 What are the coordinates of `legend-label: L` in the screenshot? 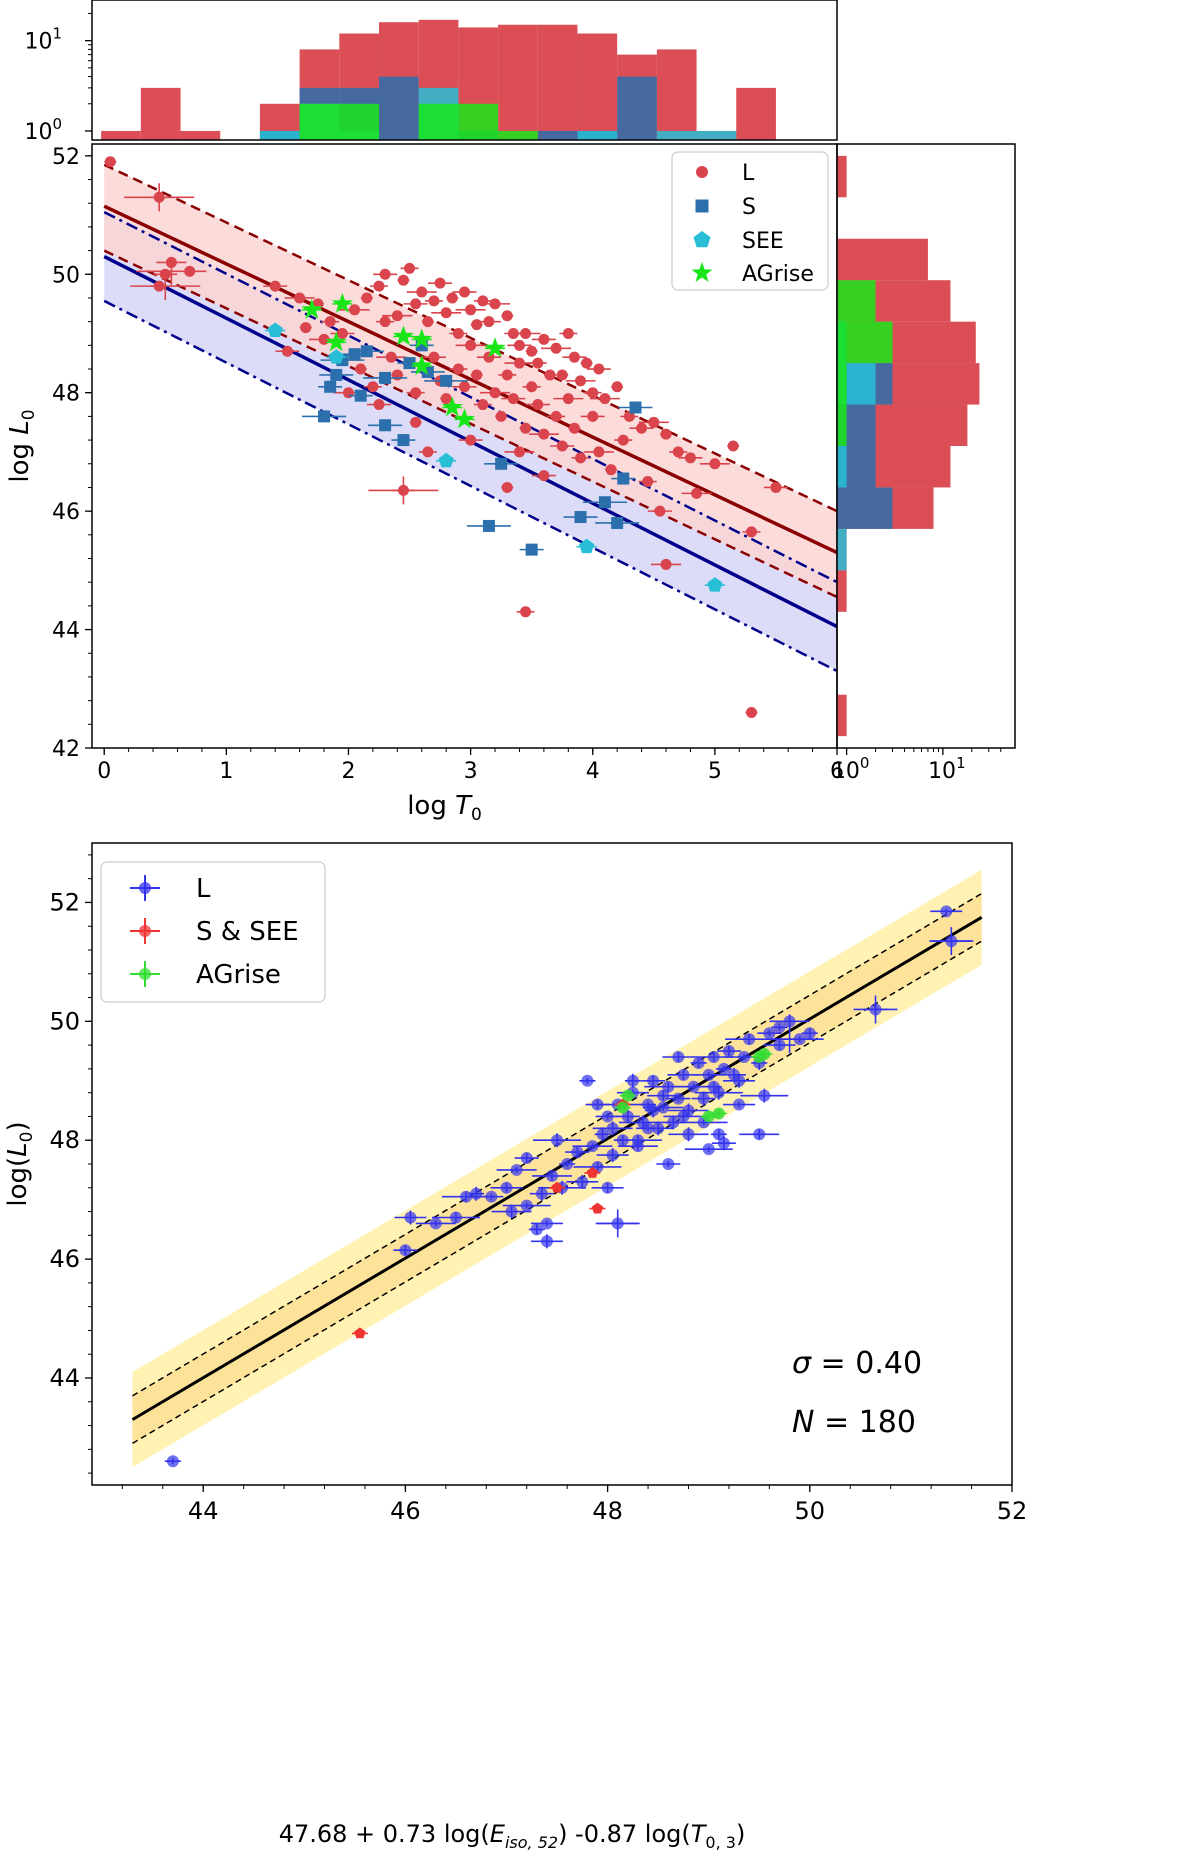 It's located at (748, 173).